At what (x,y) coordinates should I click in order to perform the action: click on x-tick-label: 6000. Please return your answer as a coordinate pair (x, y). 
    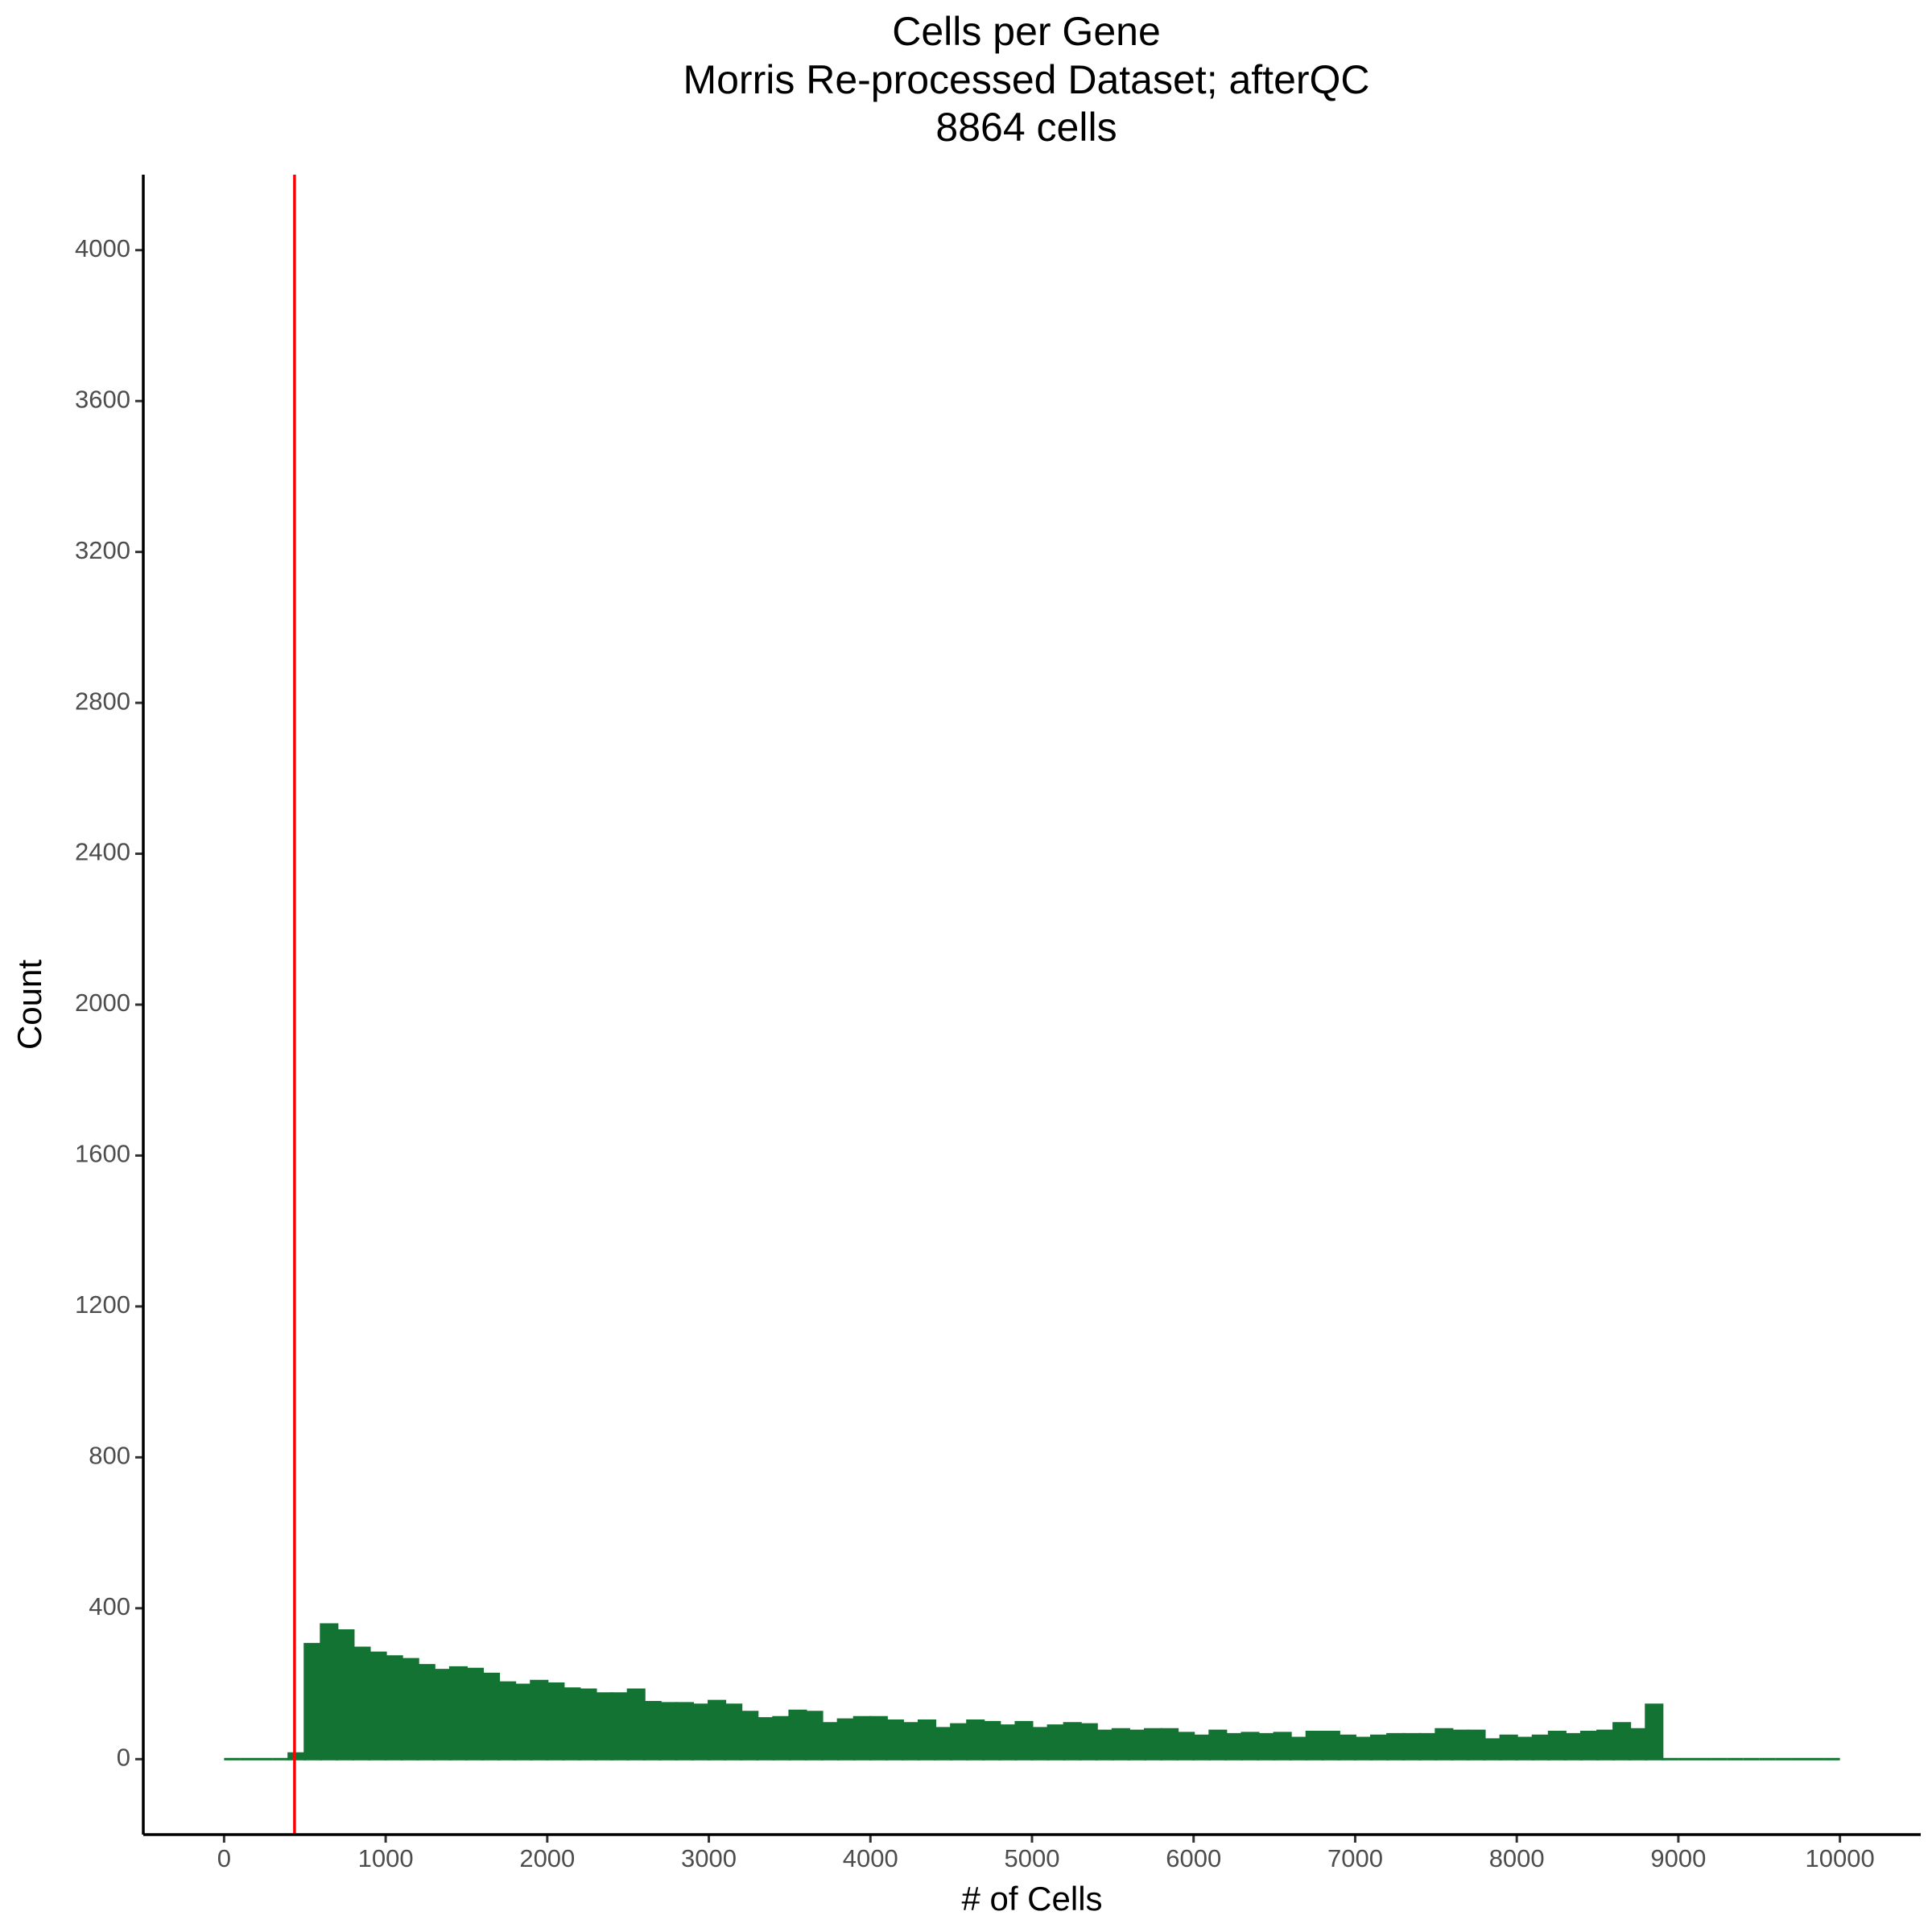
    Looking at the image, I should click on (1193, 1858).